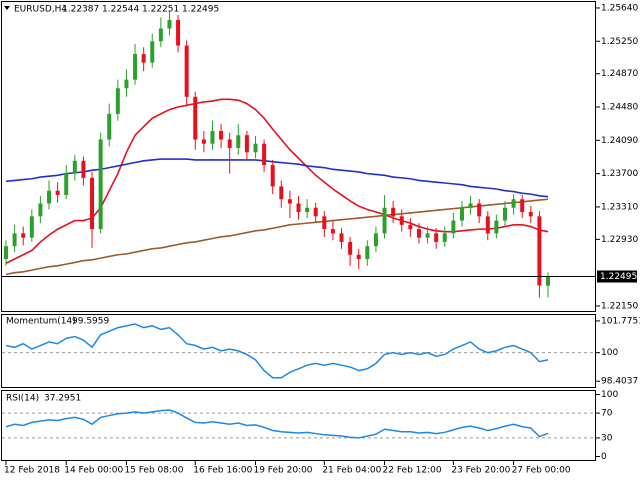 The height and width of the screenshot is (480, 640). I want to click on last-price-label: 1.22495, so click(618, 277).